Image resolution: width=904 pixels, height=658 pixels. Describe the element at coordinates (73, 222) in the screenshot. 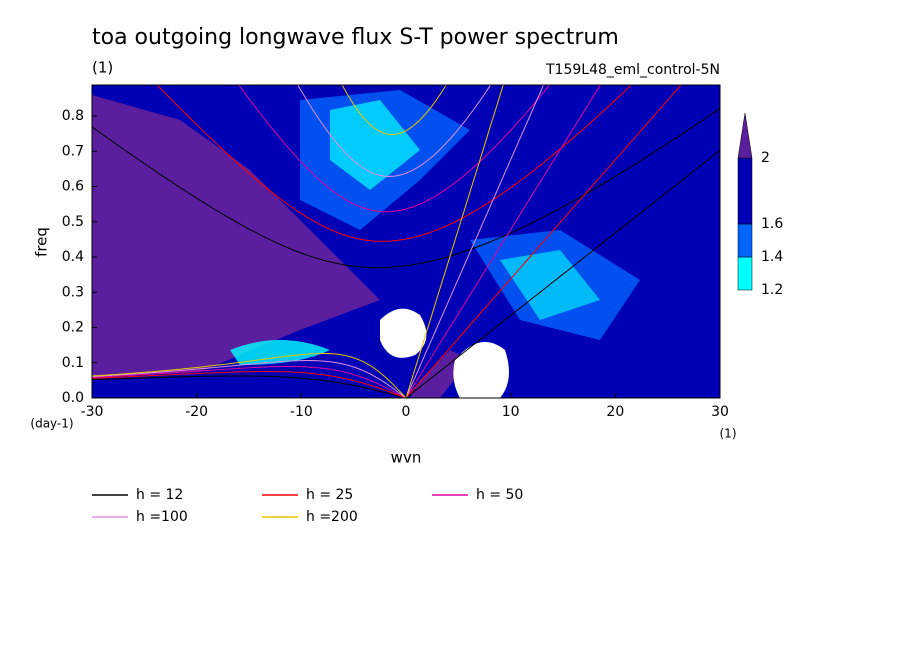

I see `y-tick-label: 0.5` at that location.